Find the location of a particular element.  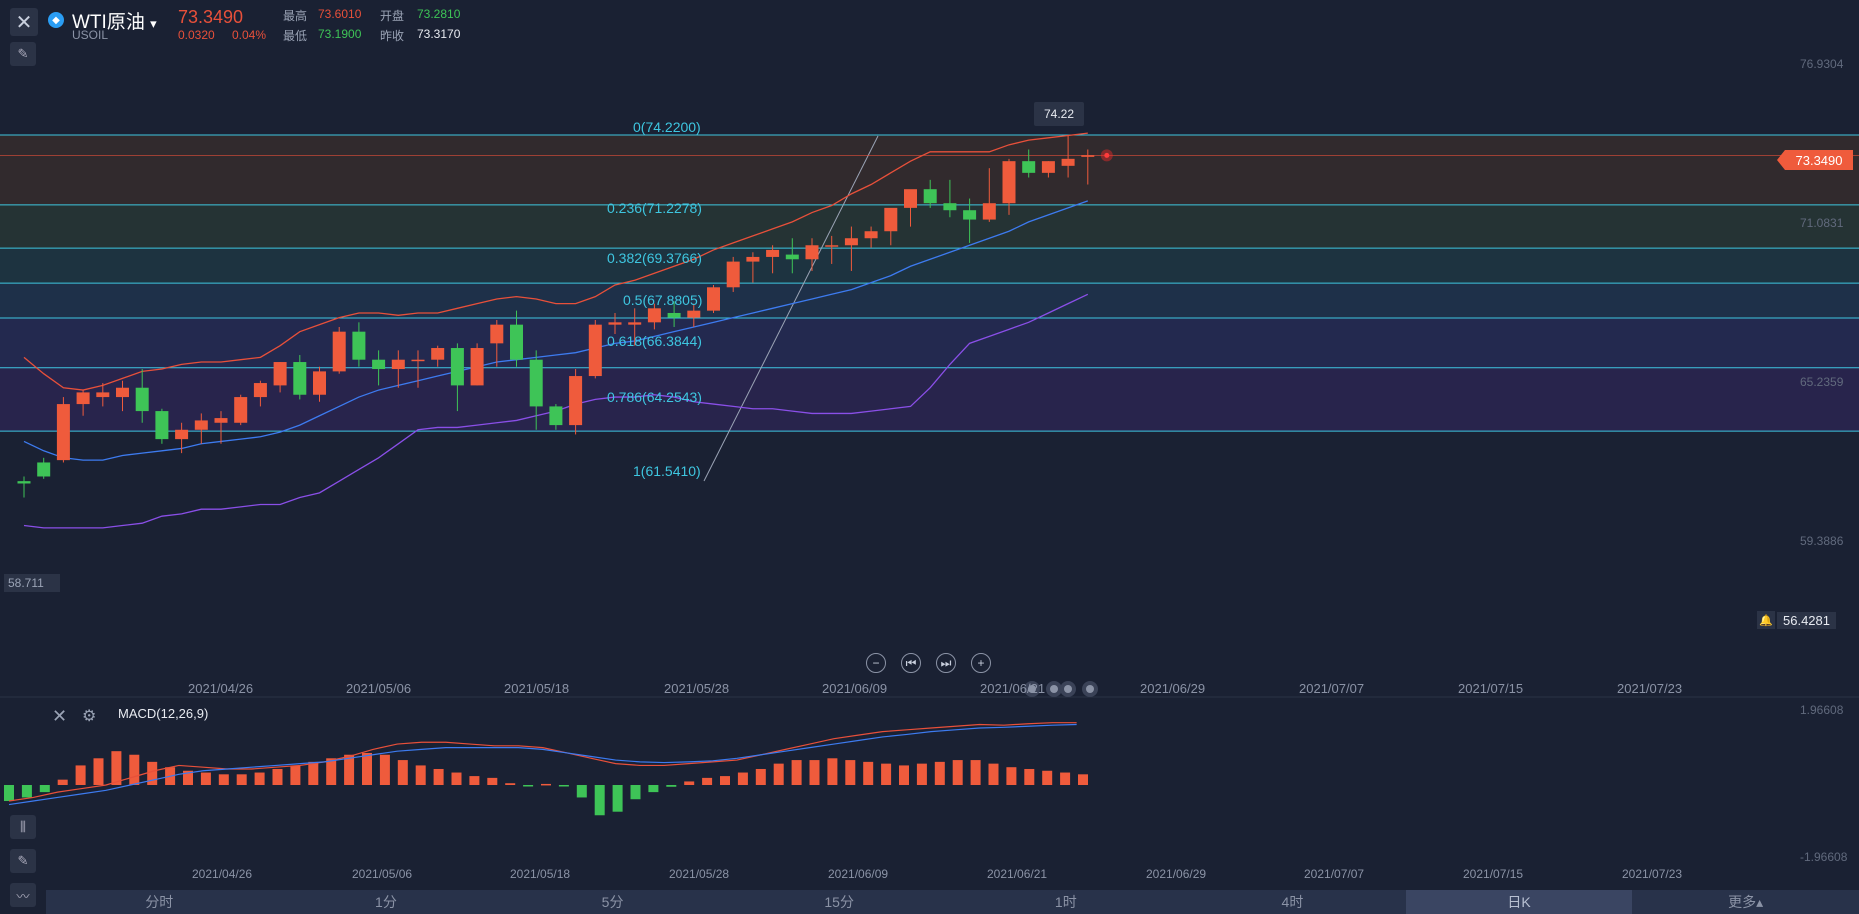

x-tick: 2021/06/21 is located at coordinates (1013, 688).